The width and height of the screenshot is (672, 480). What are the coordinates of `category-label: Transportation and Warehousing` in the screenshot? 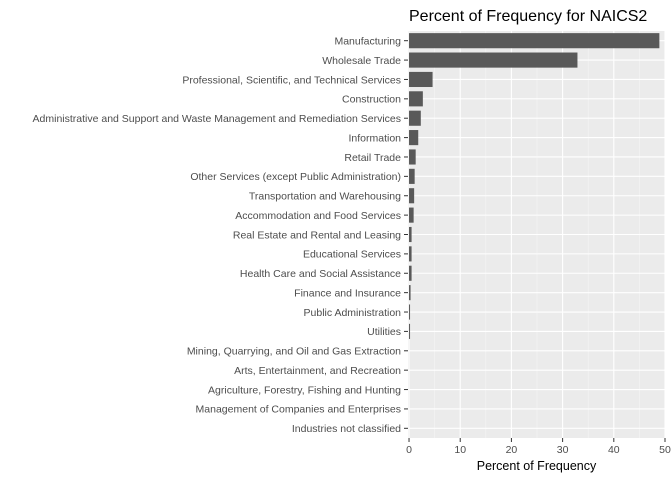 It's located at (325, 197).